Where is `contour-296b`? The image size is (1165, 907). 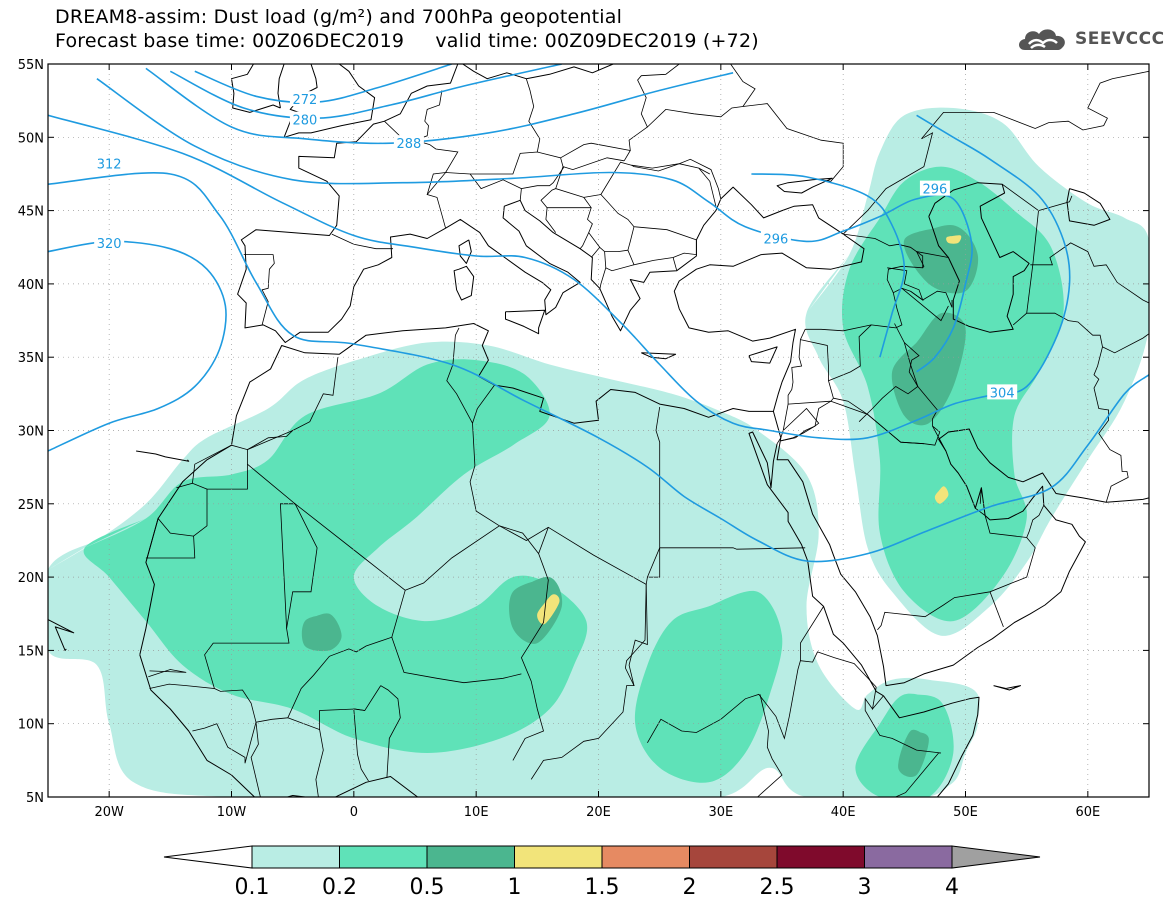
contour-296b is located at coordinates (828, 265).